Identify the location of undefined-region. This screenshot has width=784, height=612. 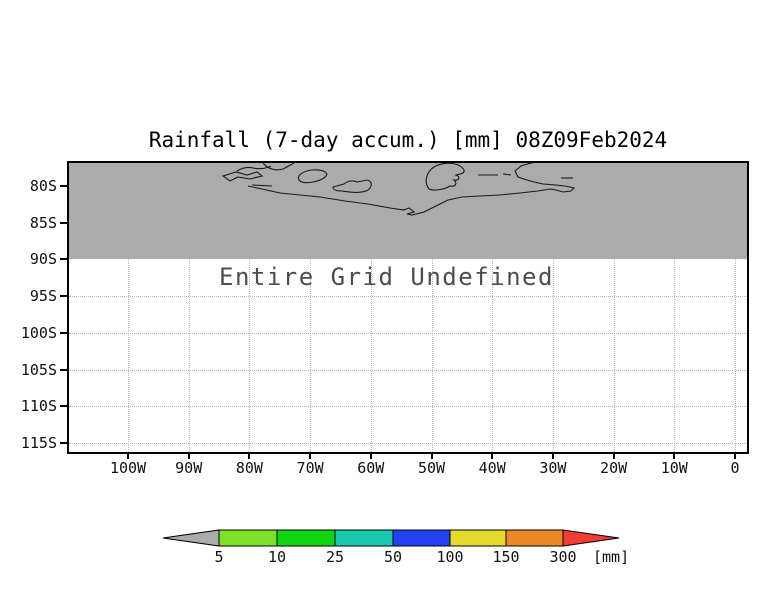
(408, 211).